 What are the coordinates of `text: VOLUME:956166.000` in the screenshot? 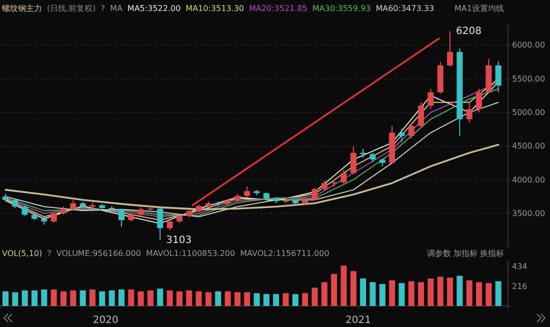 It's located at (98, 253).